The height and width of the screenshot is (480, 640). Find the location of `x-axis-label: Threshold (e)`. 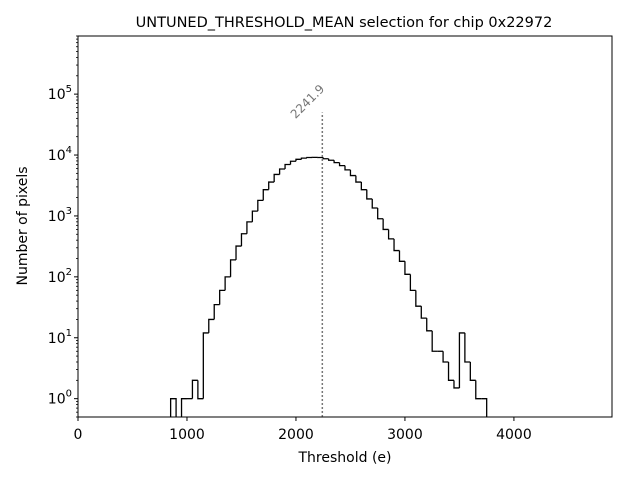

x-axis-label: Threshold (e) is located at coordinates (345, 458).